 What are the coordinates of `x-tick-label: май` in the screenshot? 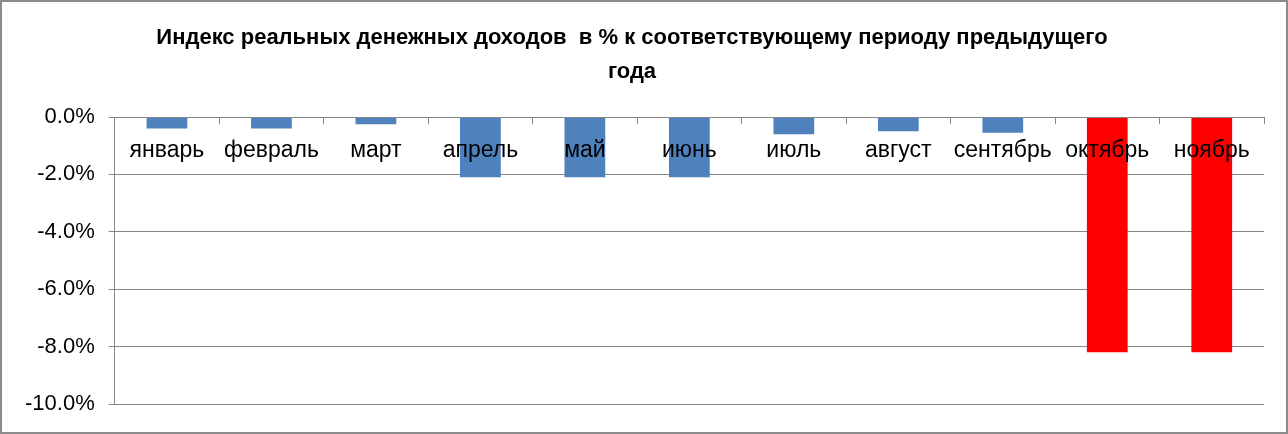 It's located at (585, 149).